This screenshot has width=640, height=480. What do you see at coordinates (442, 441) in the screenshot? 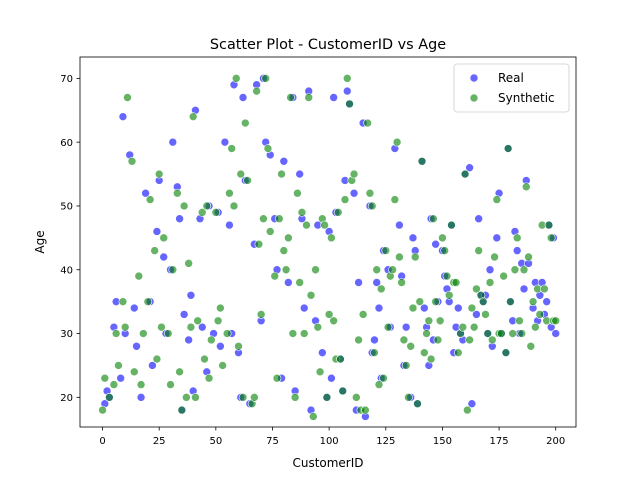
I see `x-tick-label: 150` at bounding box center [442, 441].